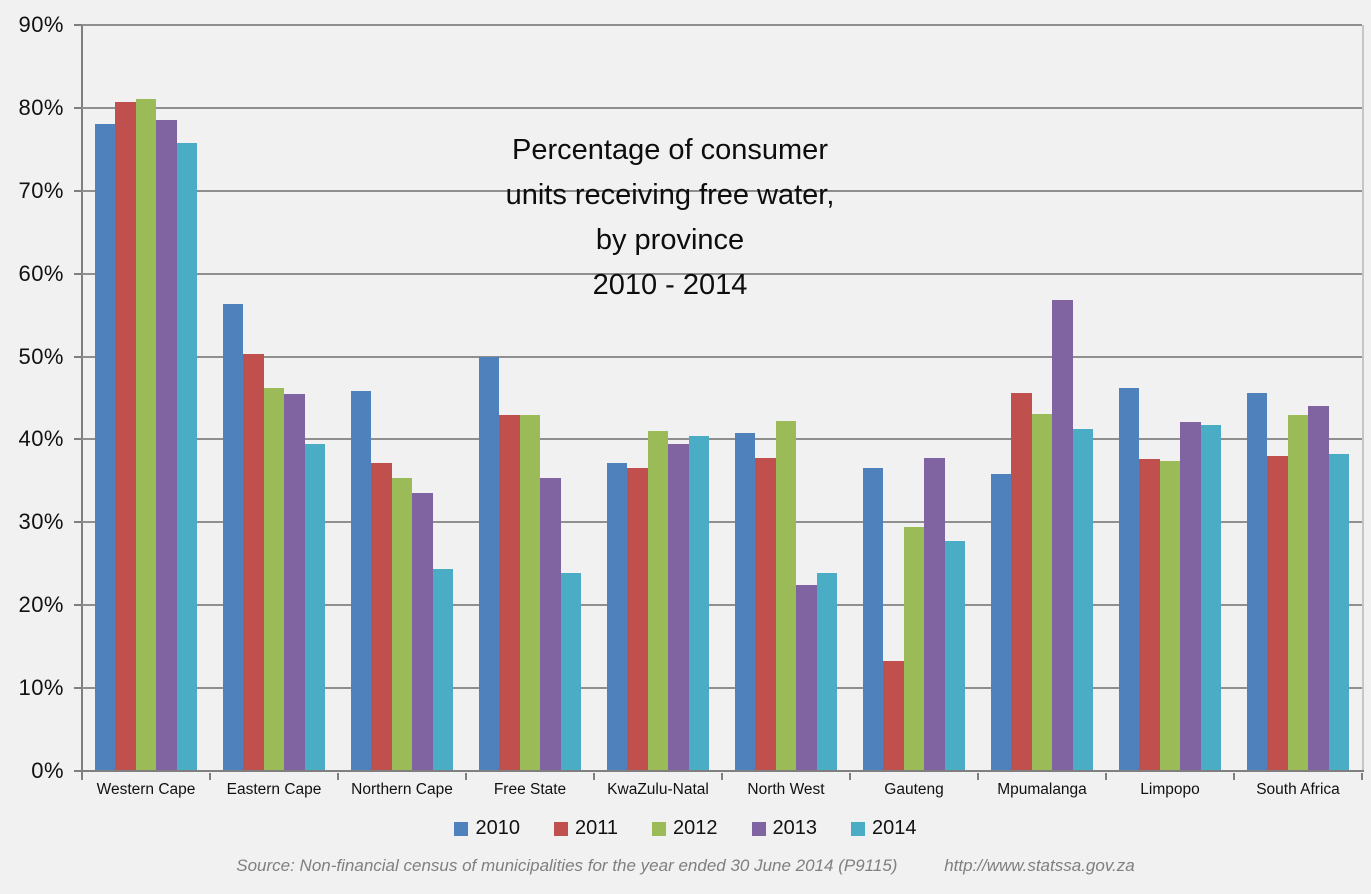 This screenshot has height=894, width=1371. What do you see at coordinates (402, 789) in the screenshot?
I see `x-axis-label-northern-cape: Northern Cape` at bounding box center [402, 789].